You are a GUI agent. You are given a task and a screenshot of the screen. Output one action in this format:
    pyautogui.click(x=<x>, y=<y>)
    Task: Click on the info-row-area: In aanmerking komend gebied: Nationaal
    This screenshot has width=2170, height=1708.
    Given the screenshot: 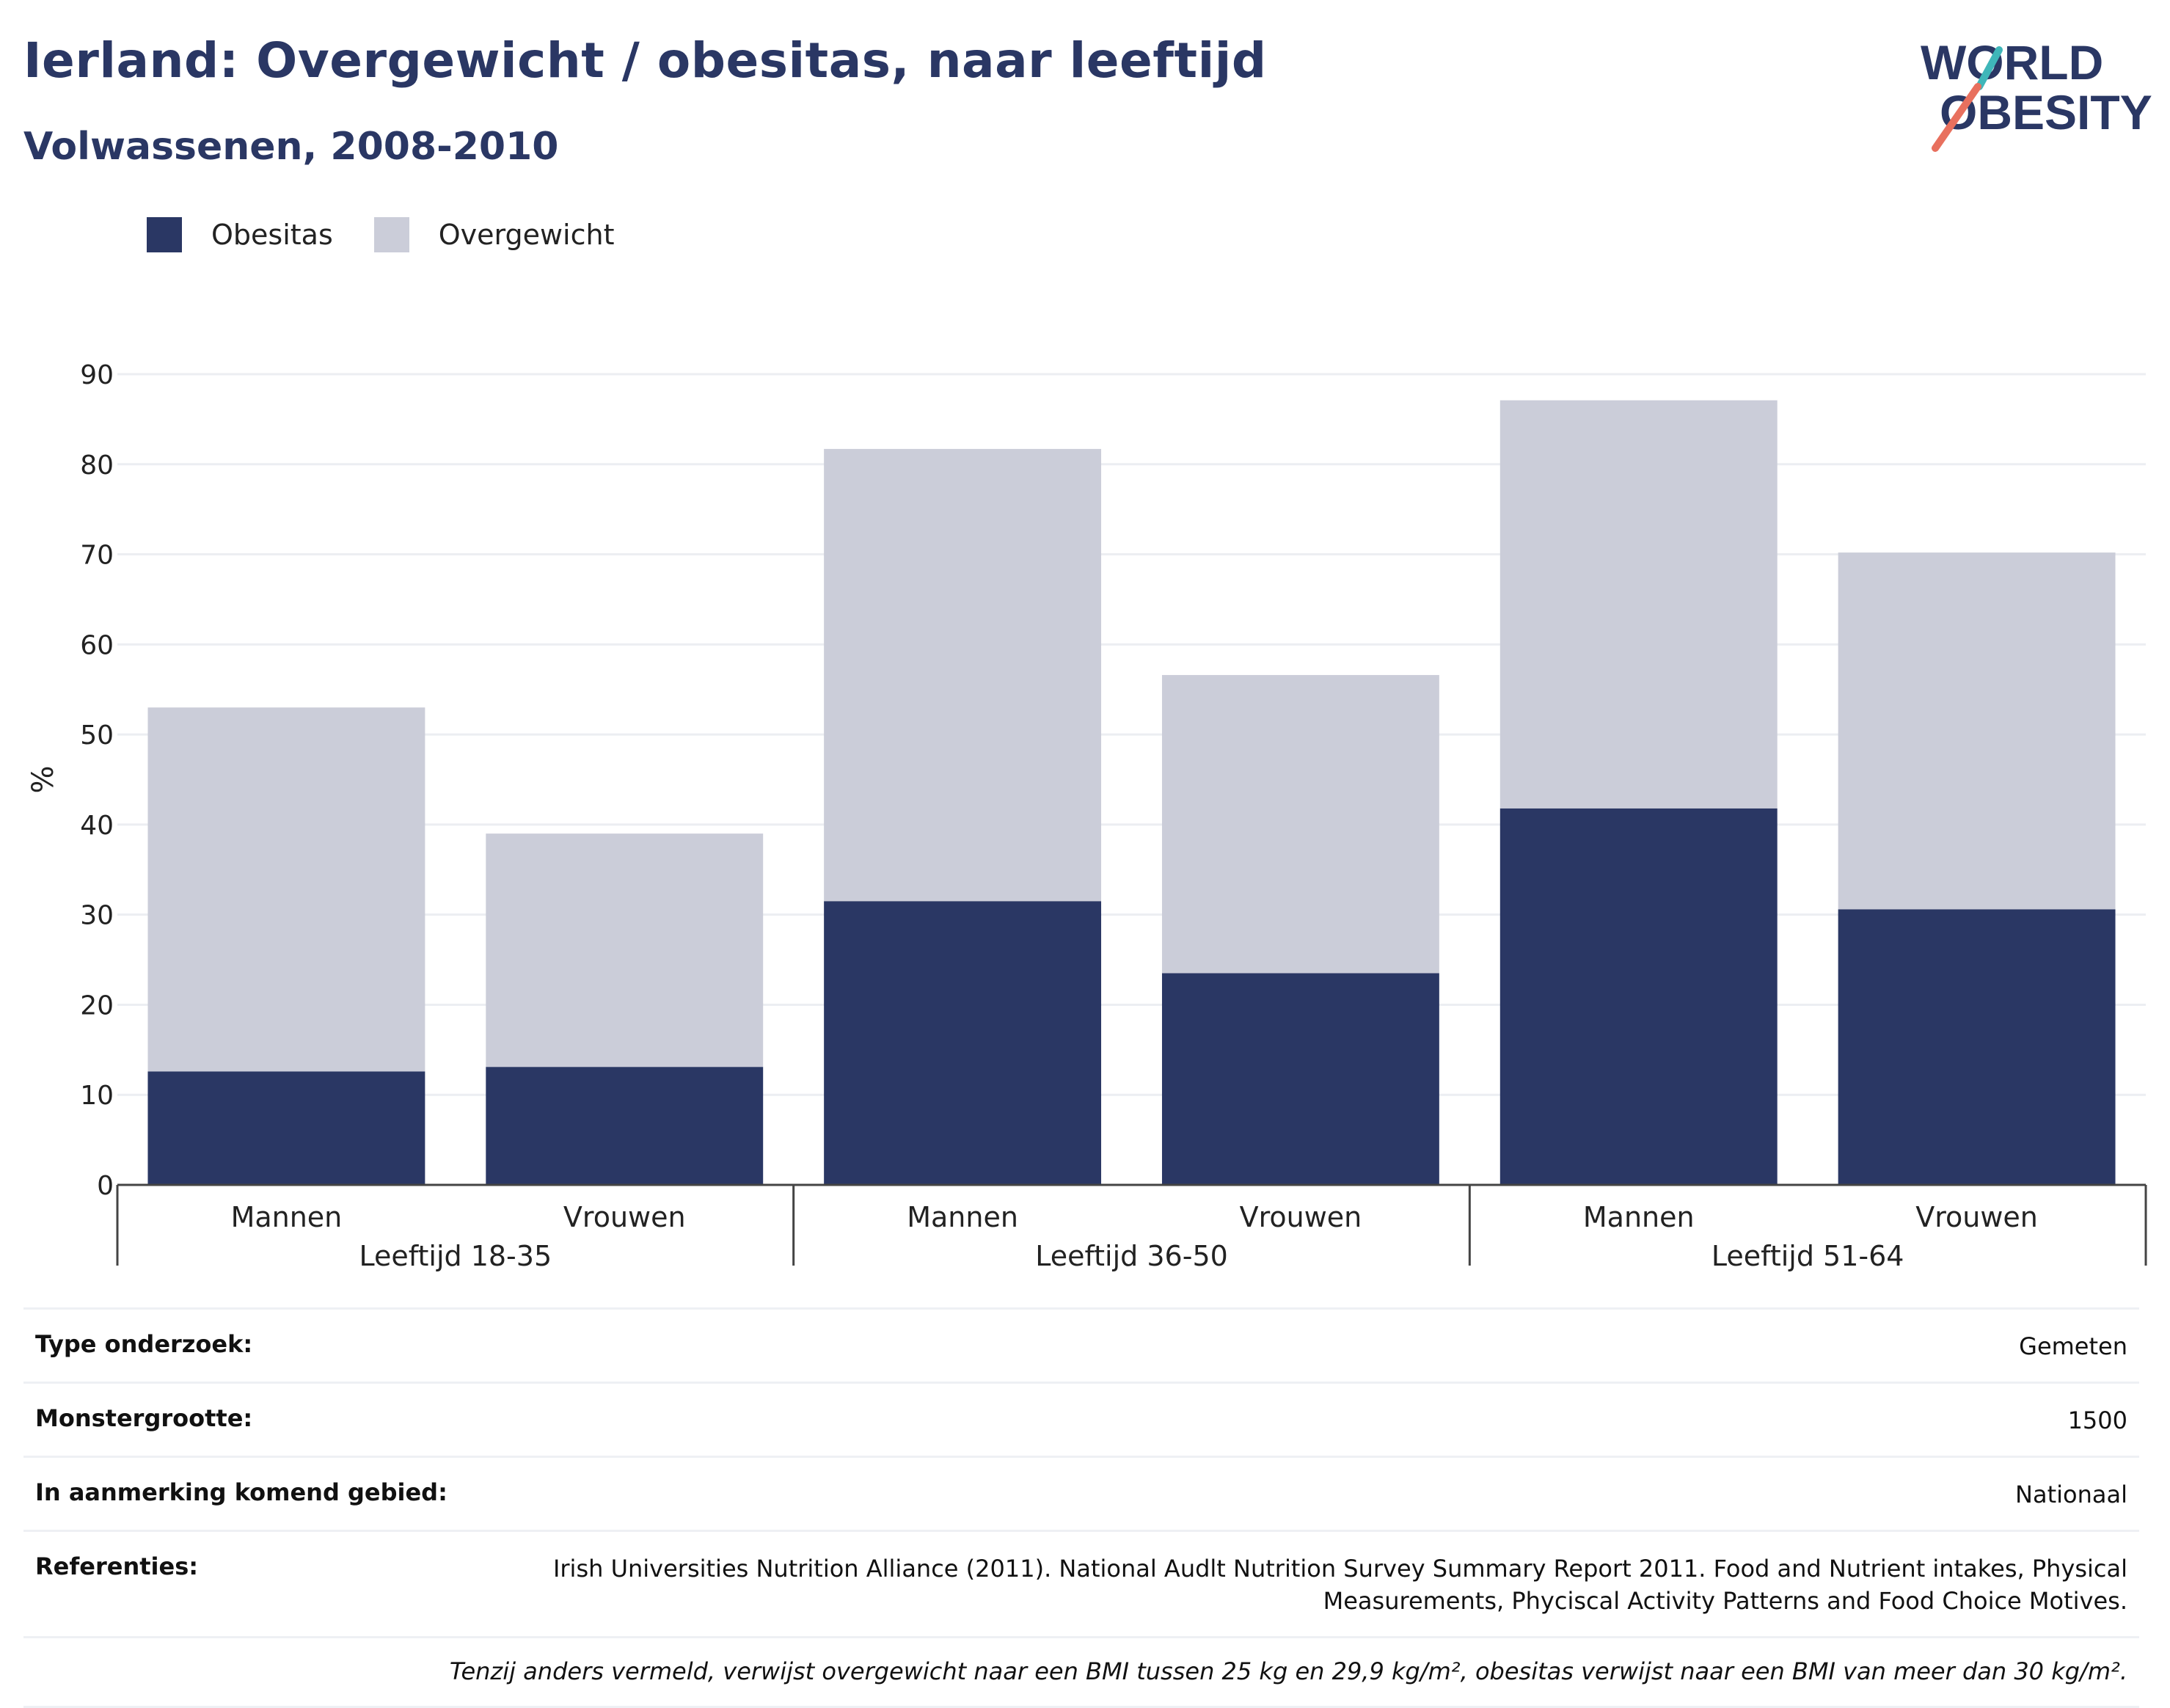 What is the action you would take?
    pyautogui.click(x=1081, y=1493)
    